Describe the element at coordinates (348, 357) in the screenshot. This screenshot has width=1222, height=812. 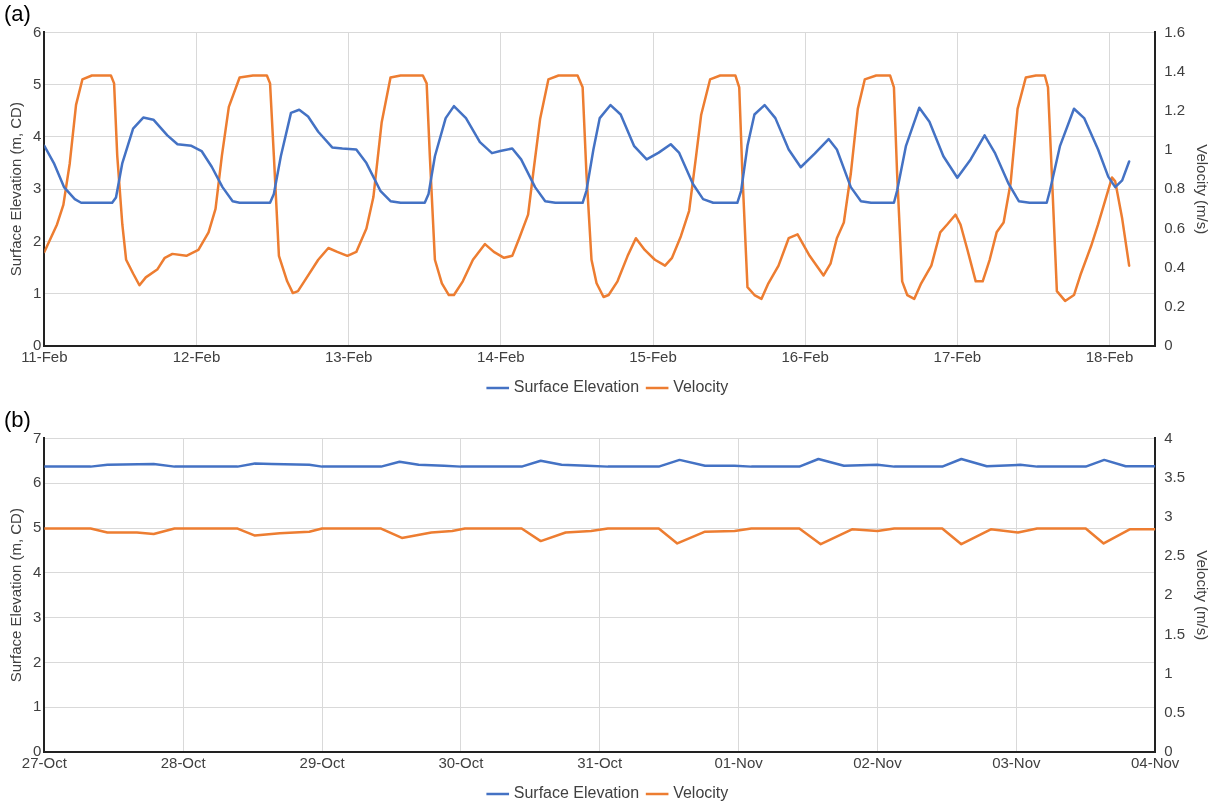
I see `x-tick-label: 13-Feb` at that location.